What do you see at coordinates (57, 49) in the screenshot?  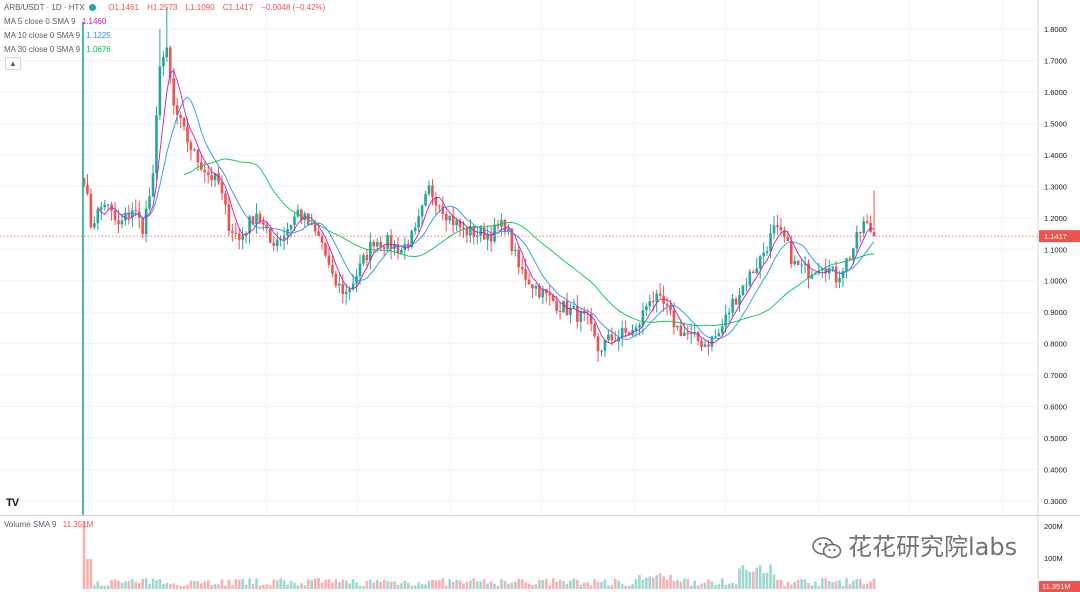 I see `ma30-legend: MA 30 close 0 SMA 9 1.0676` at bounding box center [57, 49].